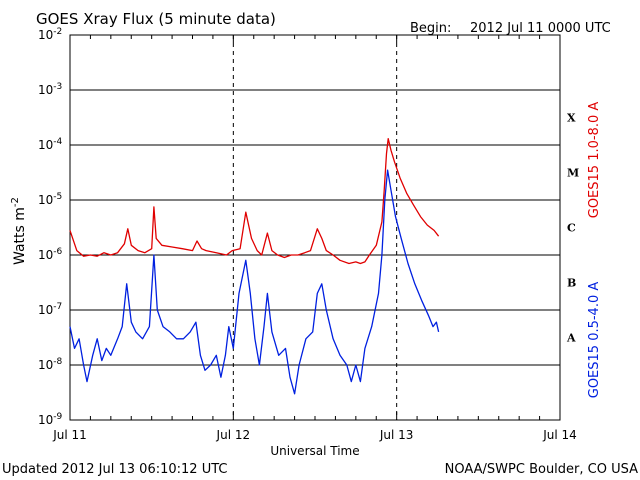 The image size is (640, 480). I want to click on flare-class-labels: X M C B A, so click(572, 228).